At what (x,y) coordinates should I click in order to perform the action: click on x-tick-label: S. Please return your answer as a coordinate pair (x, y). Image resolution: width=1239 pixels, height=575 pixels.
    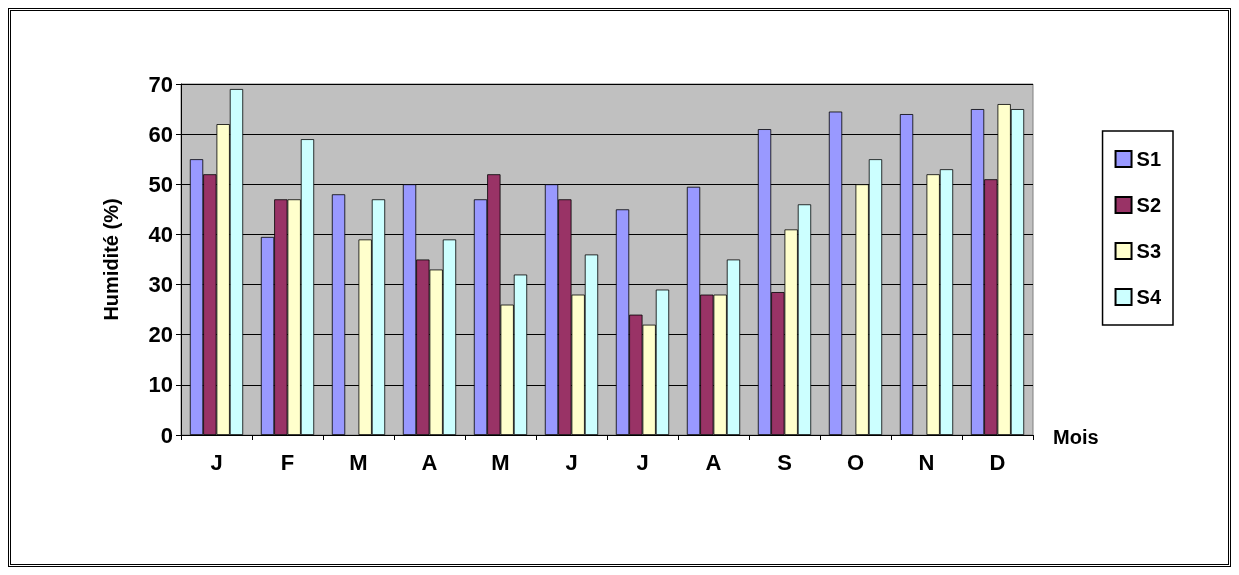
    Looking at the image, I should click on (784, 462).